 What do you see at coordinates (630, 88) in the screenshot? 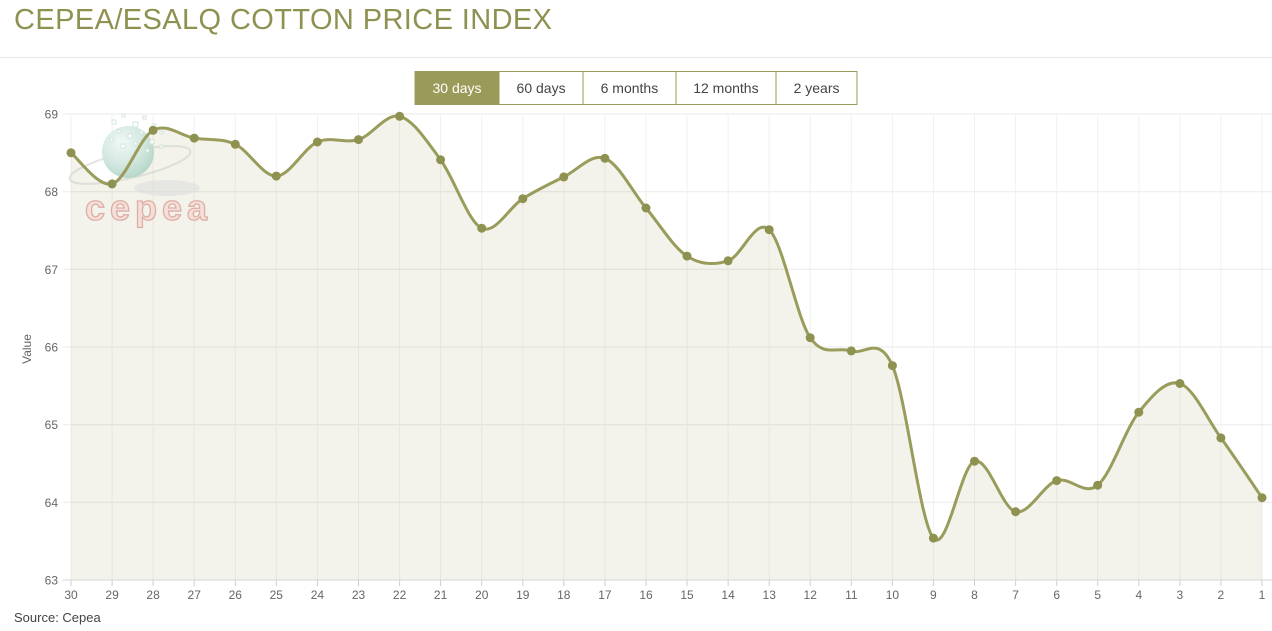
I see `tab-6-months: 6 months` at bounding box center [630, 88].